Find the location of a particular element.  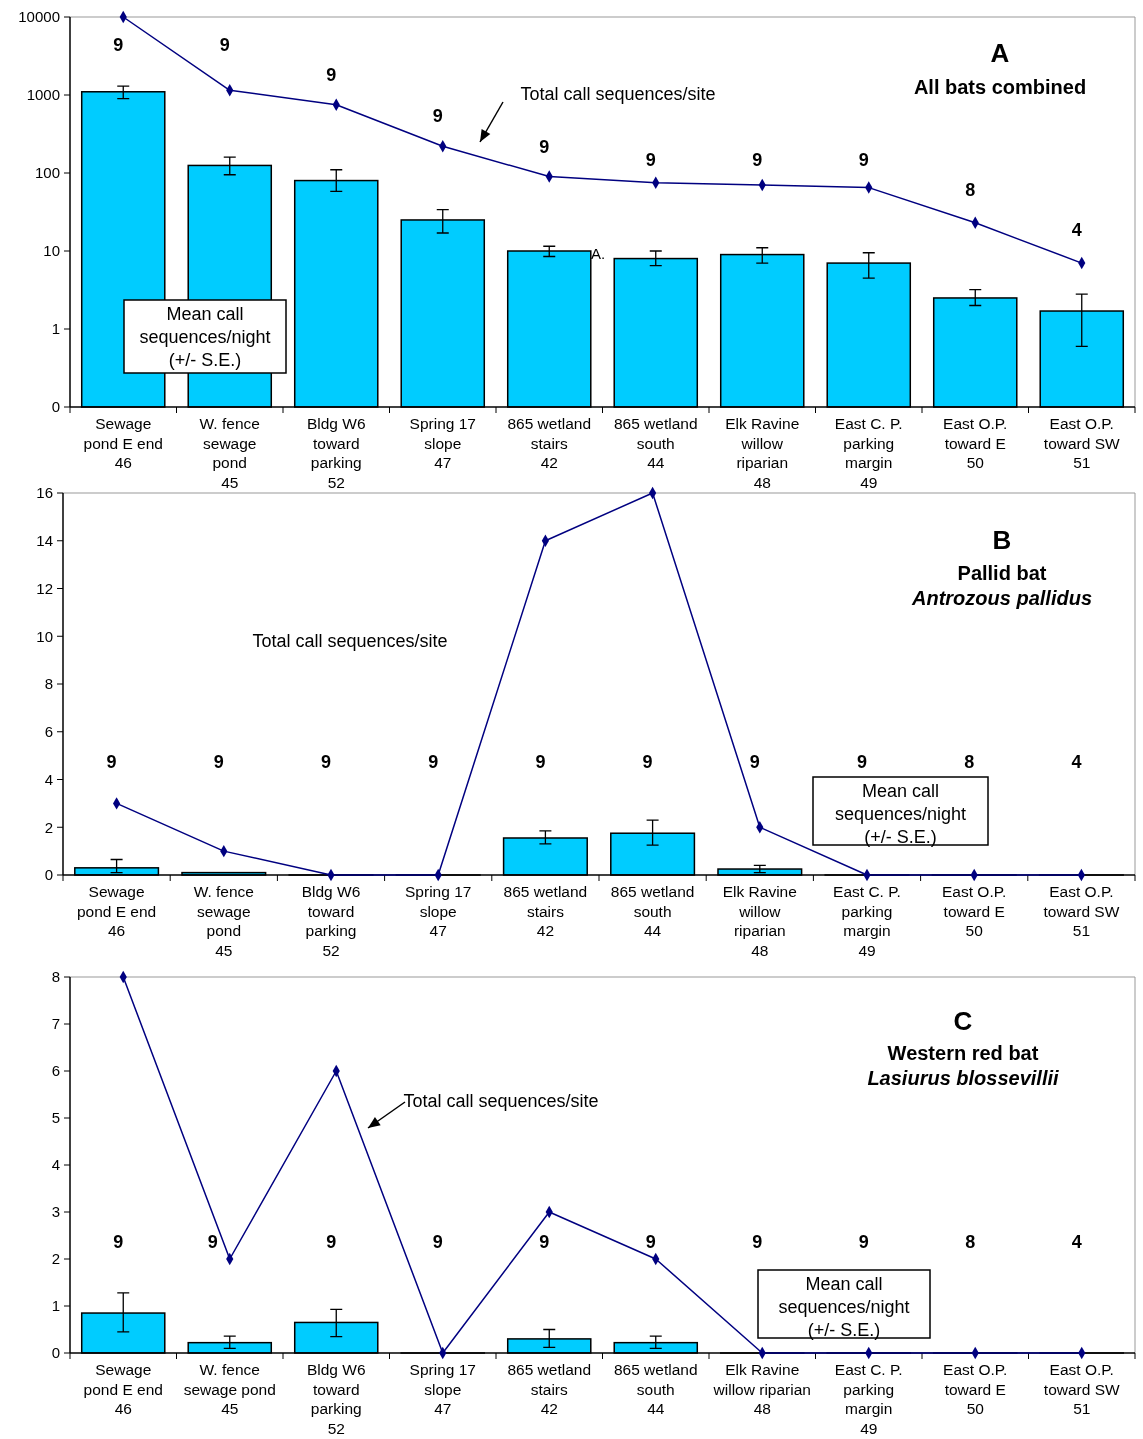

text: B is located at coordinates (1002, 540).